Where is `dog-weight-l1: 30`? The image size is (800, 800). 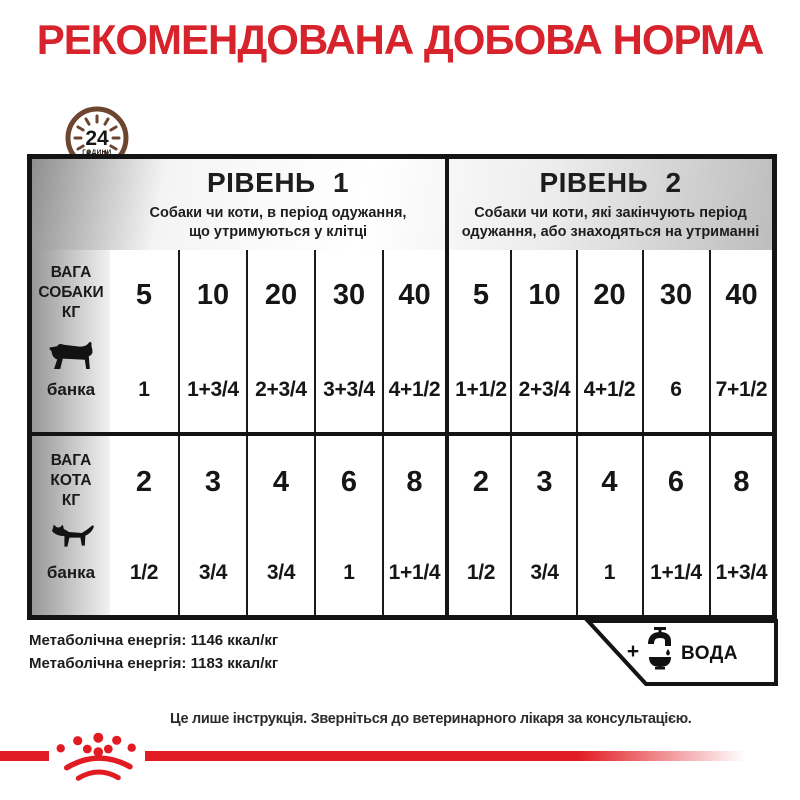 dog-weight-l1: 30 is located at coordinates (349, 294).